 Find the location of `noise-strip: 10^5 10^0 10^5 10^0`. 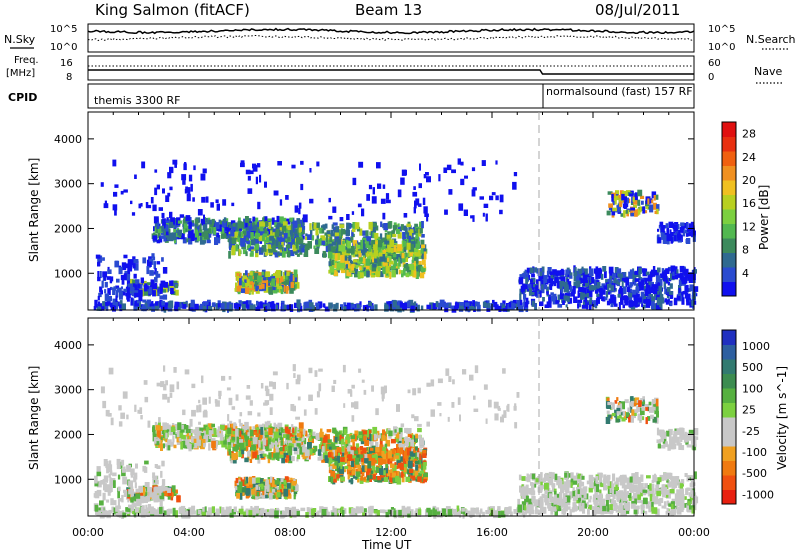

noise-strip: 10^5 10^0 10^5 10^0 is located at coordinates (392, 38).